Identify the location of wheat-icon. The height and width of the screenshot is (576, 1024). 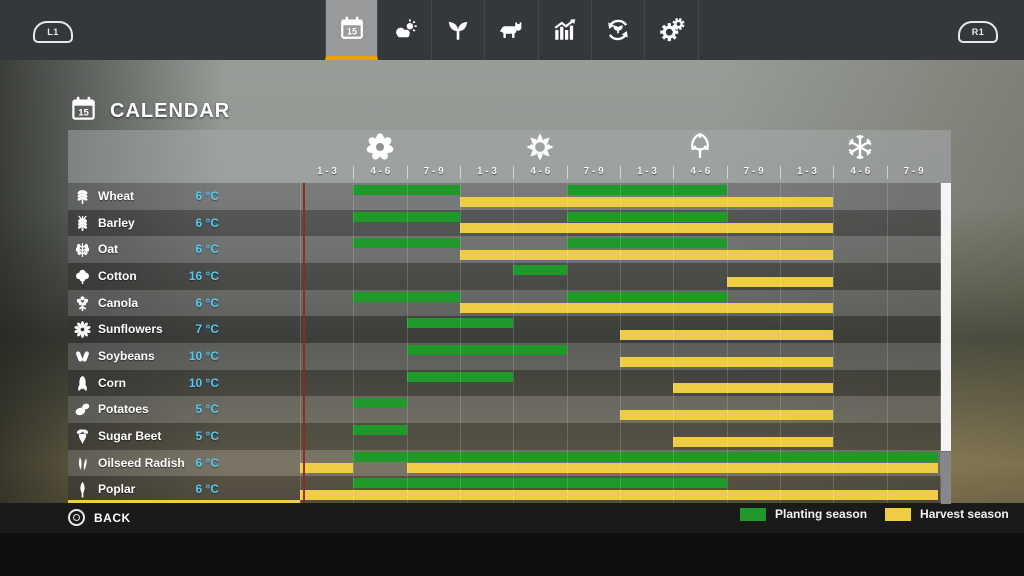
(82, 196).